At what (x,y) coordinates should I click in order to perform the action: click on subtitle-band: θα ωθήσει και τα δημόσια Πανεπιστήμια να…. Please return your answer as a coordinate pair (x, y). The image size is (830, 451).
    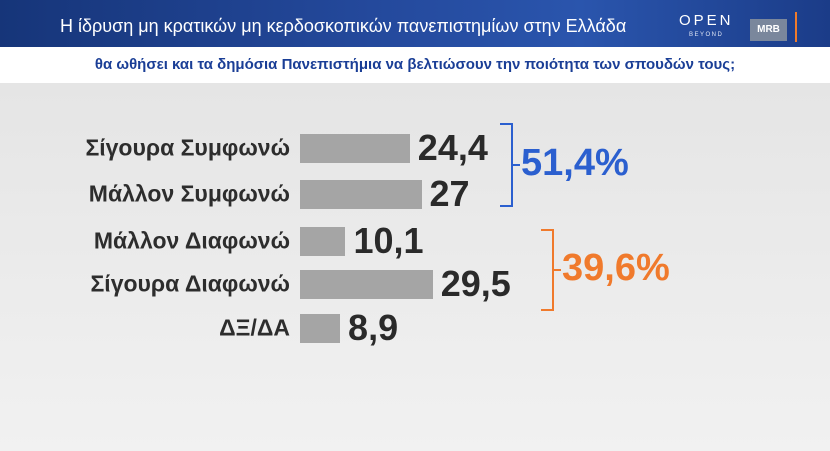
    Looking at the image, I should click on (415, 65).